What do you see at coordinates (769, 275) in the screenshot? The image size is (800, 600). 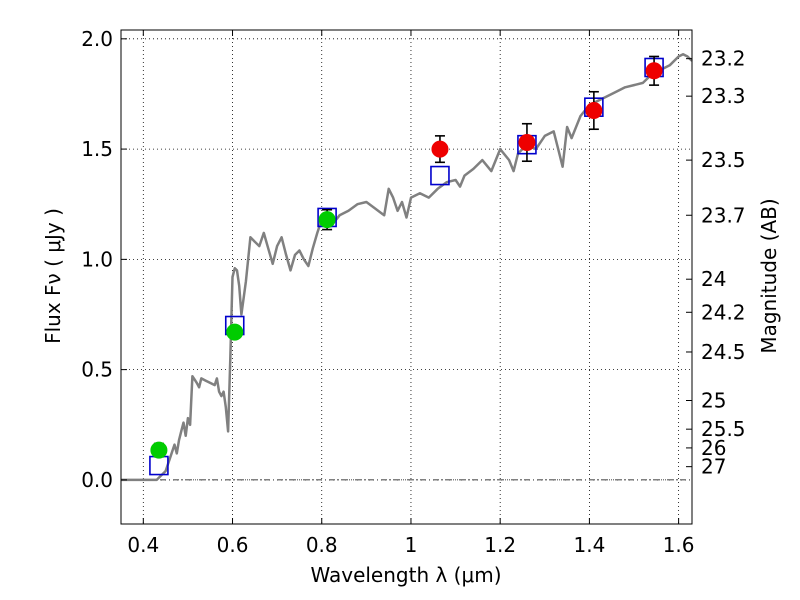 I see `right-y-axis-title: Magnitude (AB)` at bounding box center [769, 275].